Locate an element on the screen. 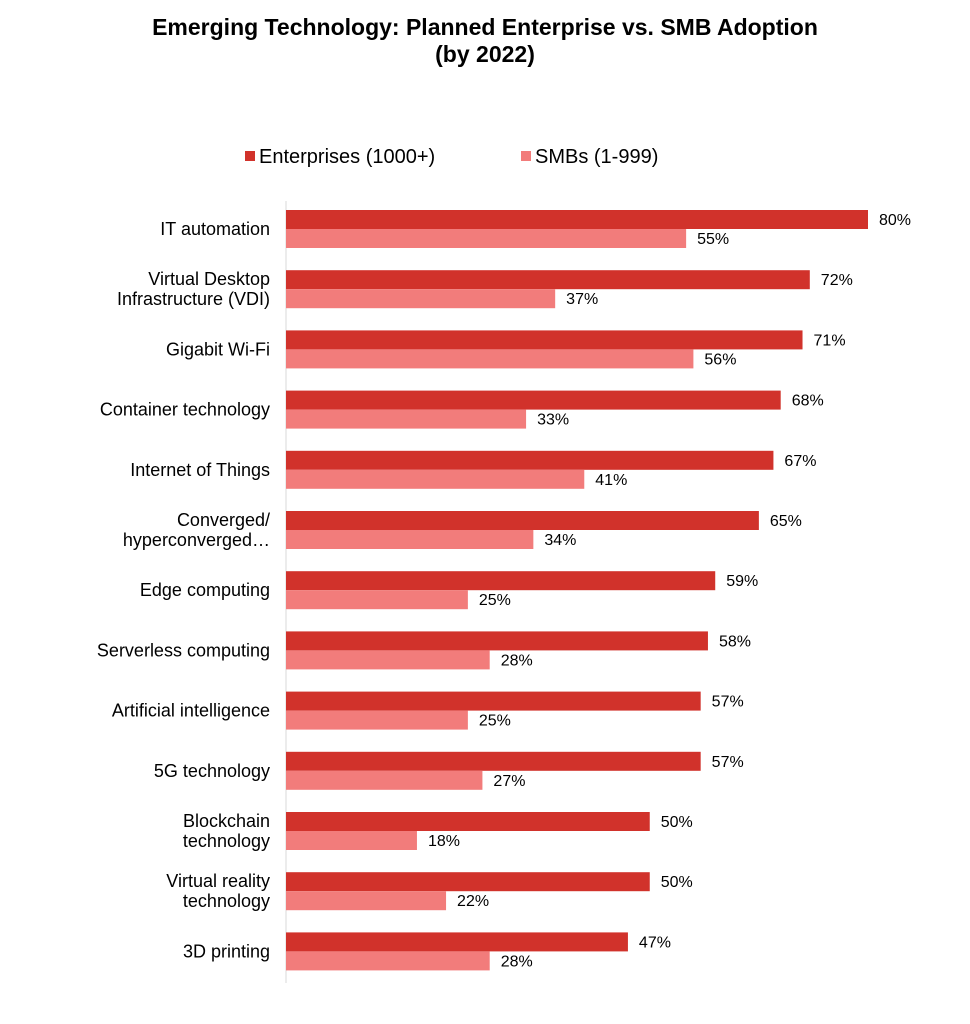  category-label-internet-of-things: Internet of Things is located at coordinates (200, 470).